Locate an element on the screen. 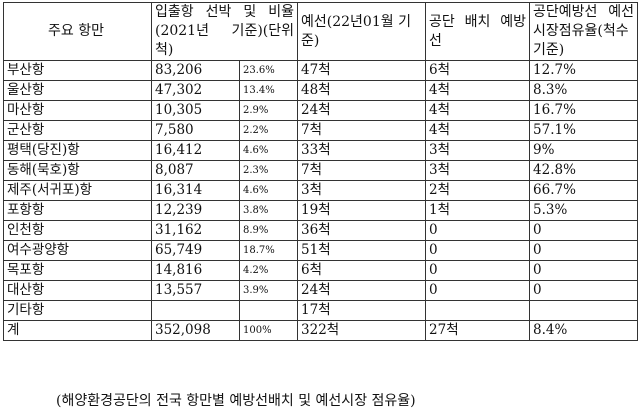  cell-tugs: 33척 is located at coordinates (362, 150).